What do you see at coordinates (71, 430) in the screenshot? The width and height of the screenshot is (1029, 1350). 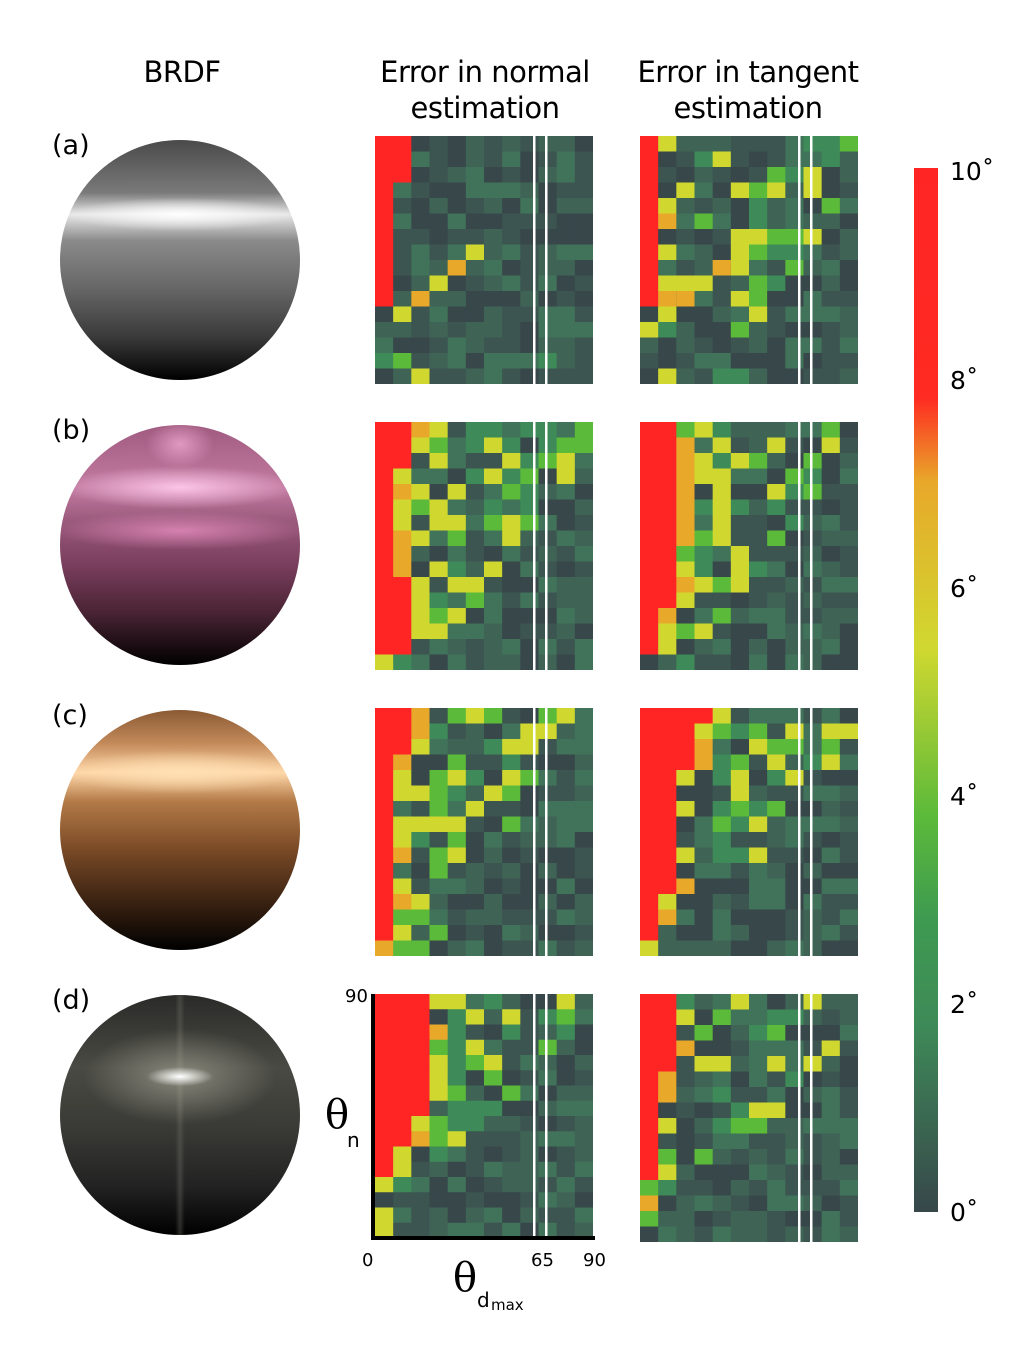 I see `row-label-b: (b)` at bounding box center [71, 430].